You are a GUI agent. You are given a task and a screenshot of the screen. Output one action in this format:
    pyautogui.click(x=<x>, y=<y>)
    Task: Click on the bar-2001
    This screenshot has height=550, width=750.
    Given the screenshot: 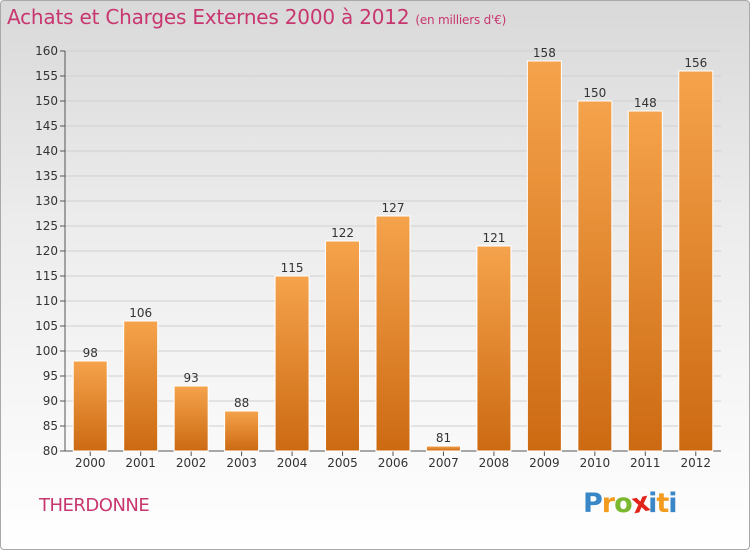 What is the action you would take?
    pyautogui.click(x=141, y=386)
    